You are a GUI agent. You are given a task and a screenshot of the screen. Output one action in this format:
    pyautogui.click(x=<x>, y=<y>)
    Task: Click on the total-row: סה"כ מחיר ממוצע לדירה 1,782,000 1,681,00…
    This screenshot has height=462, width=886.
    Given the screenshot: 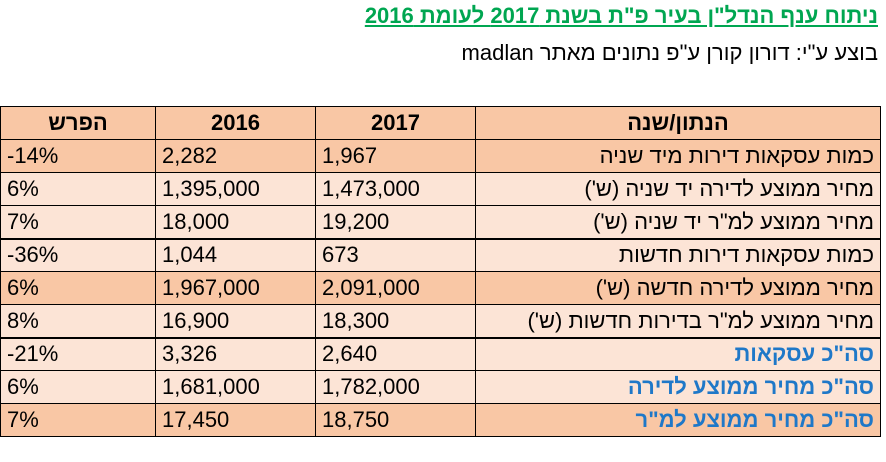 What is the action you would take?
    pyautogui.click(x=440, y=387)
    